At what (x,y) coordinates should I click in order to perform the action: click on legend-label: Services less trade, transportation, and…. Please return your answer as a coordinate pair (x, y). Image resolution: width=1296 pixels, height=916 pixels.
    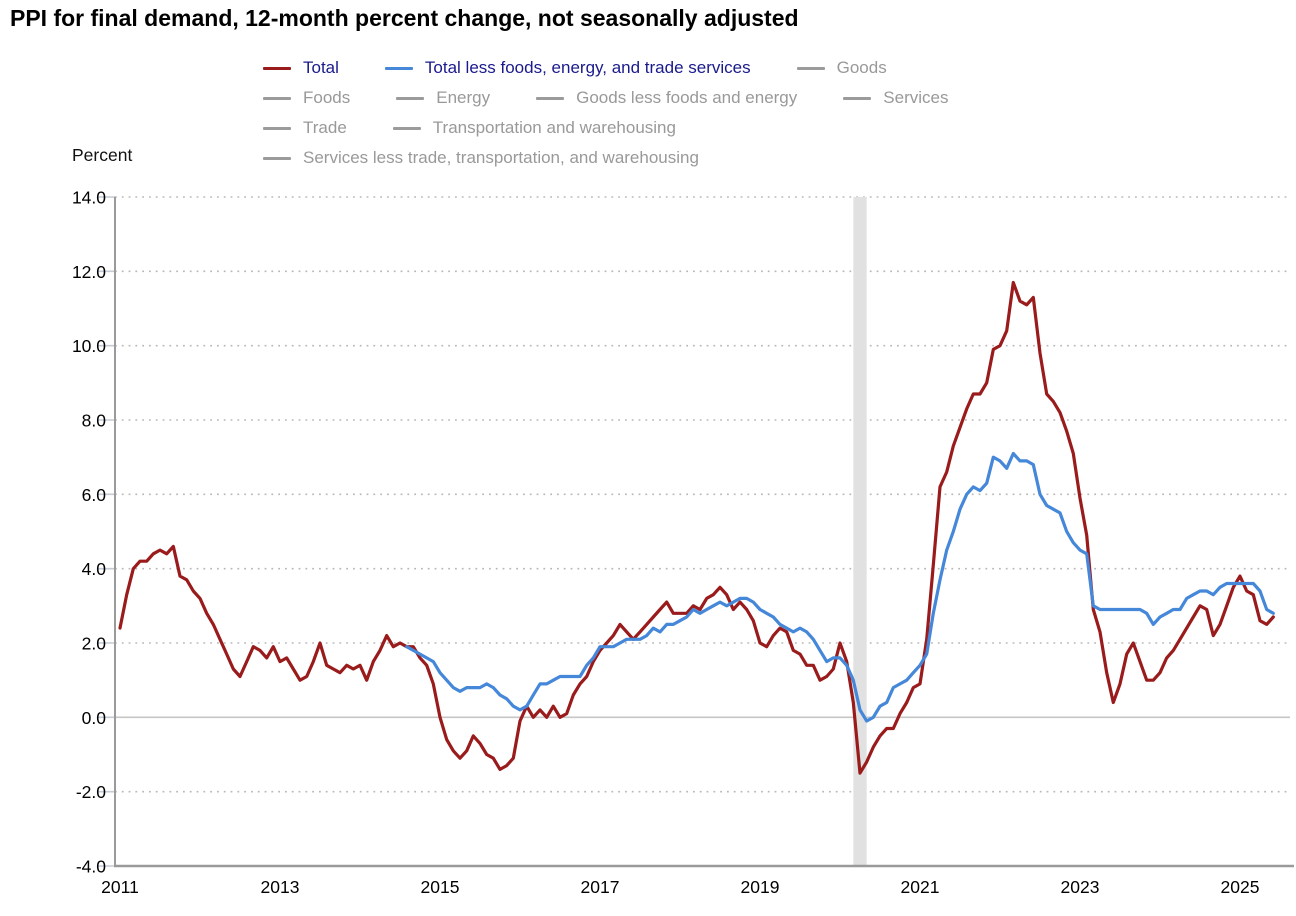
    Looking at the image, I should click on (501, 157).